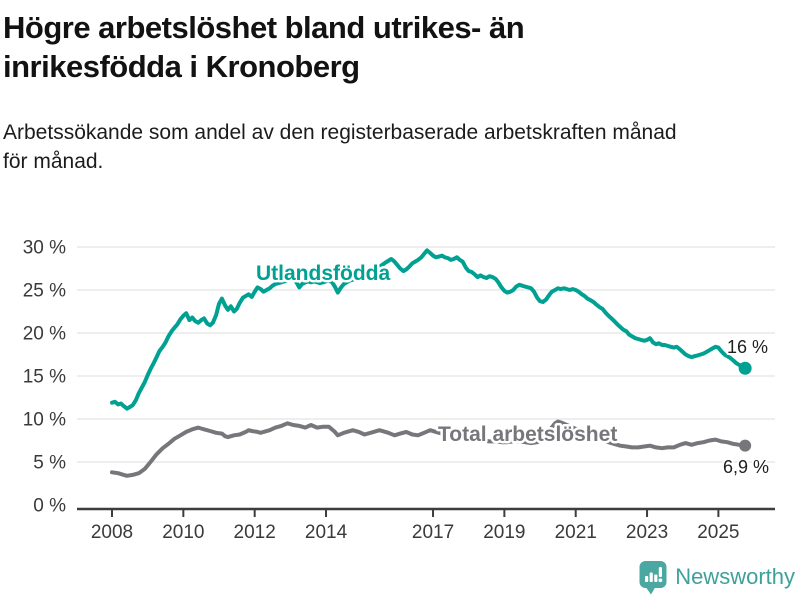  Describe the element at coordinates (264, 27) in the screenshot. I see `title-line-1: Högre arbetslöshet bland utrikes- än` at that location.